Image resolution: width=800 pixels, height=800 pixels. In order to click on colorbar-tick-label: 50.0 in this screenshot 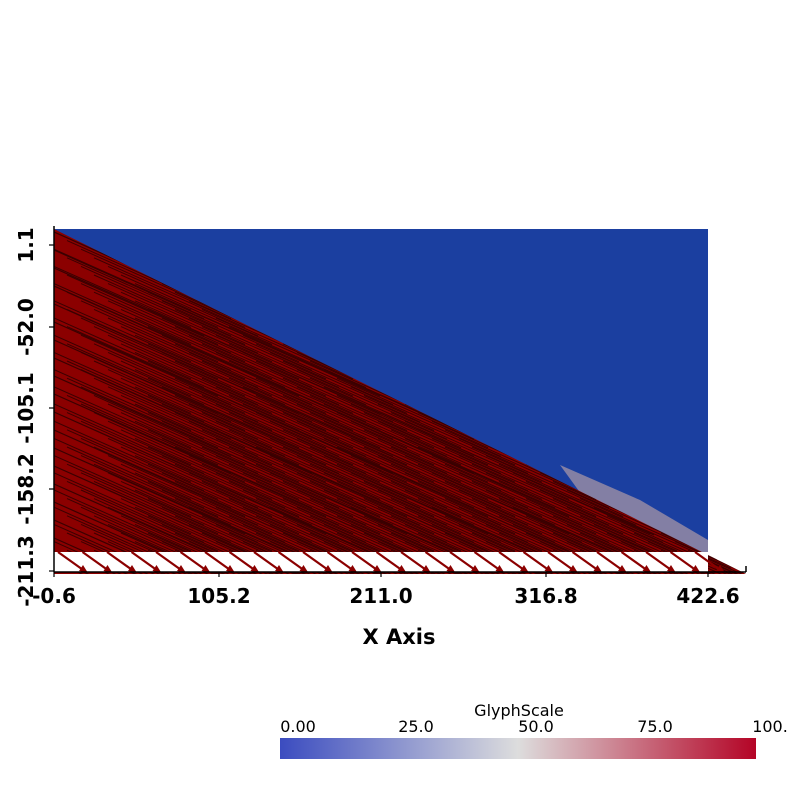, I will do `click(536, 726)`.